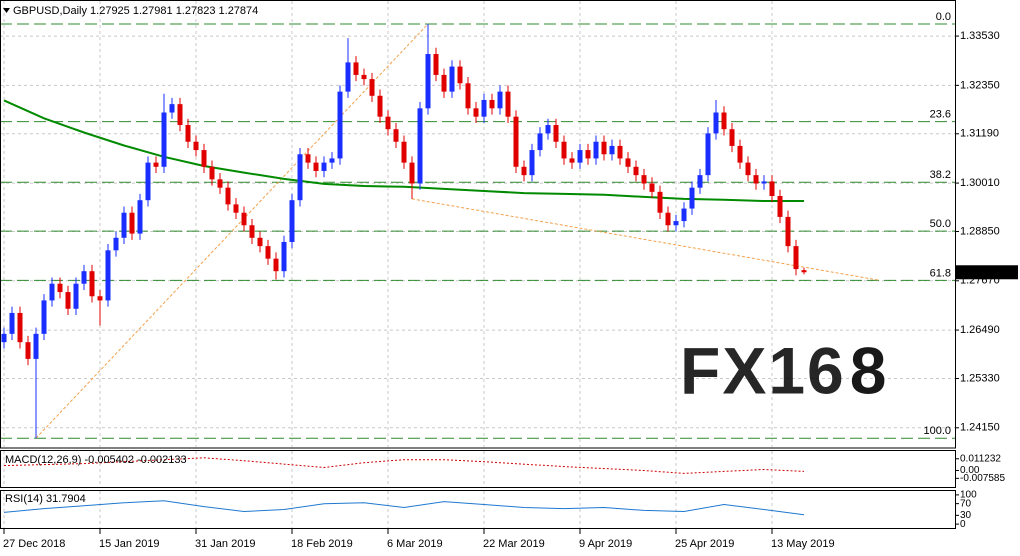 The image size is (1020, 556). I want to click on menu-triangle, so click(6, 10).